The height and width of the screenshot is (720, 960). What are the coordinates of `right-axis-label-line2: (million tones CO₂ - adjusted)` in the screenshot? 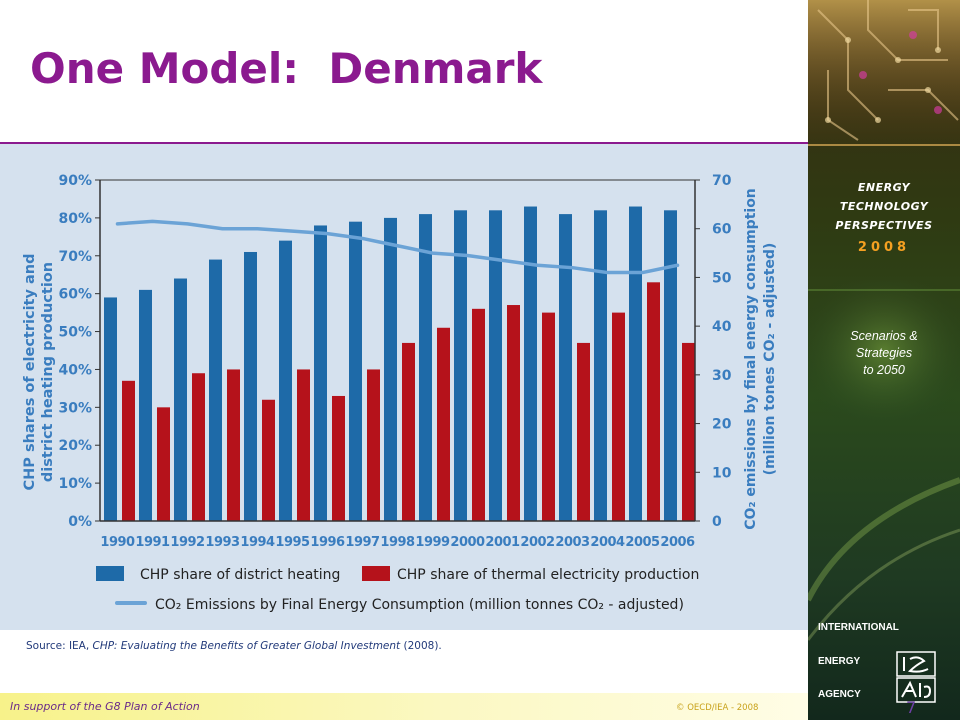 It's located at (770, 359).